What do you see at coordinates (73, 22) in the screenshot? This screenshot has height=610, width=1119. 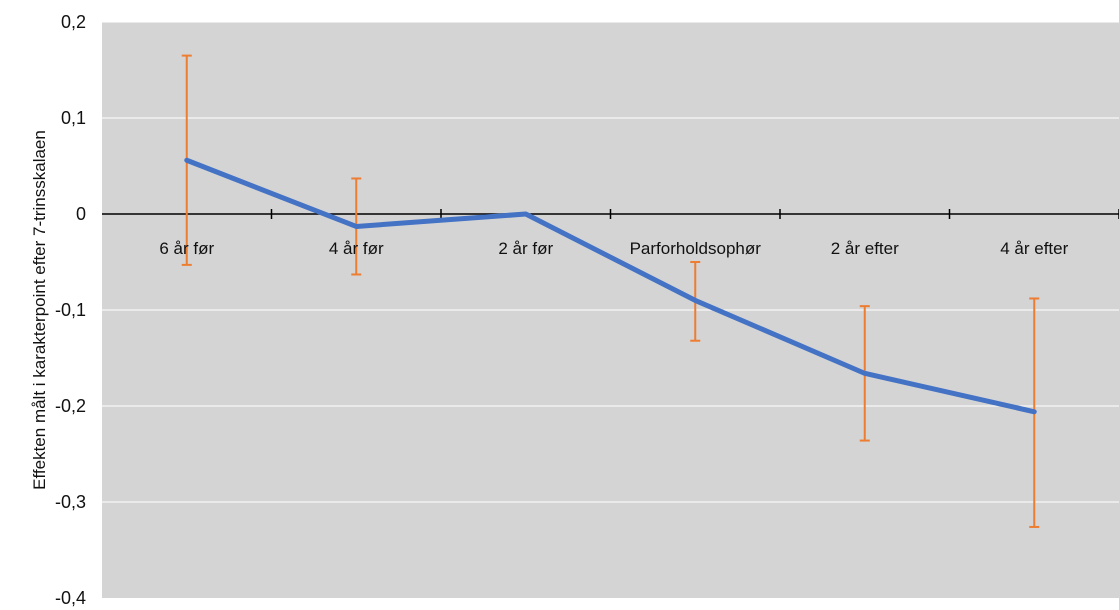 I see `y-tick-label: 0,2` at bounding box center [73, 22].